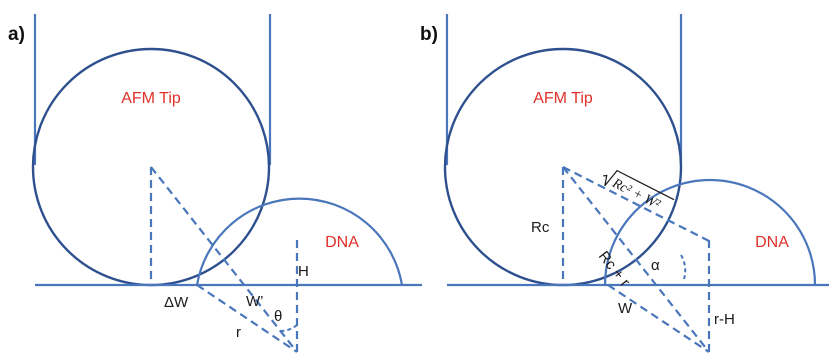  Describe the element at coordinates (238, 332) in the screenshot. I see `r-label: r` at that location.